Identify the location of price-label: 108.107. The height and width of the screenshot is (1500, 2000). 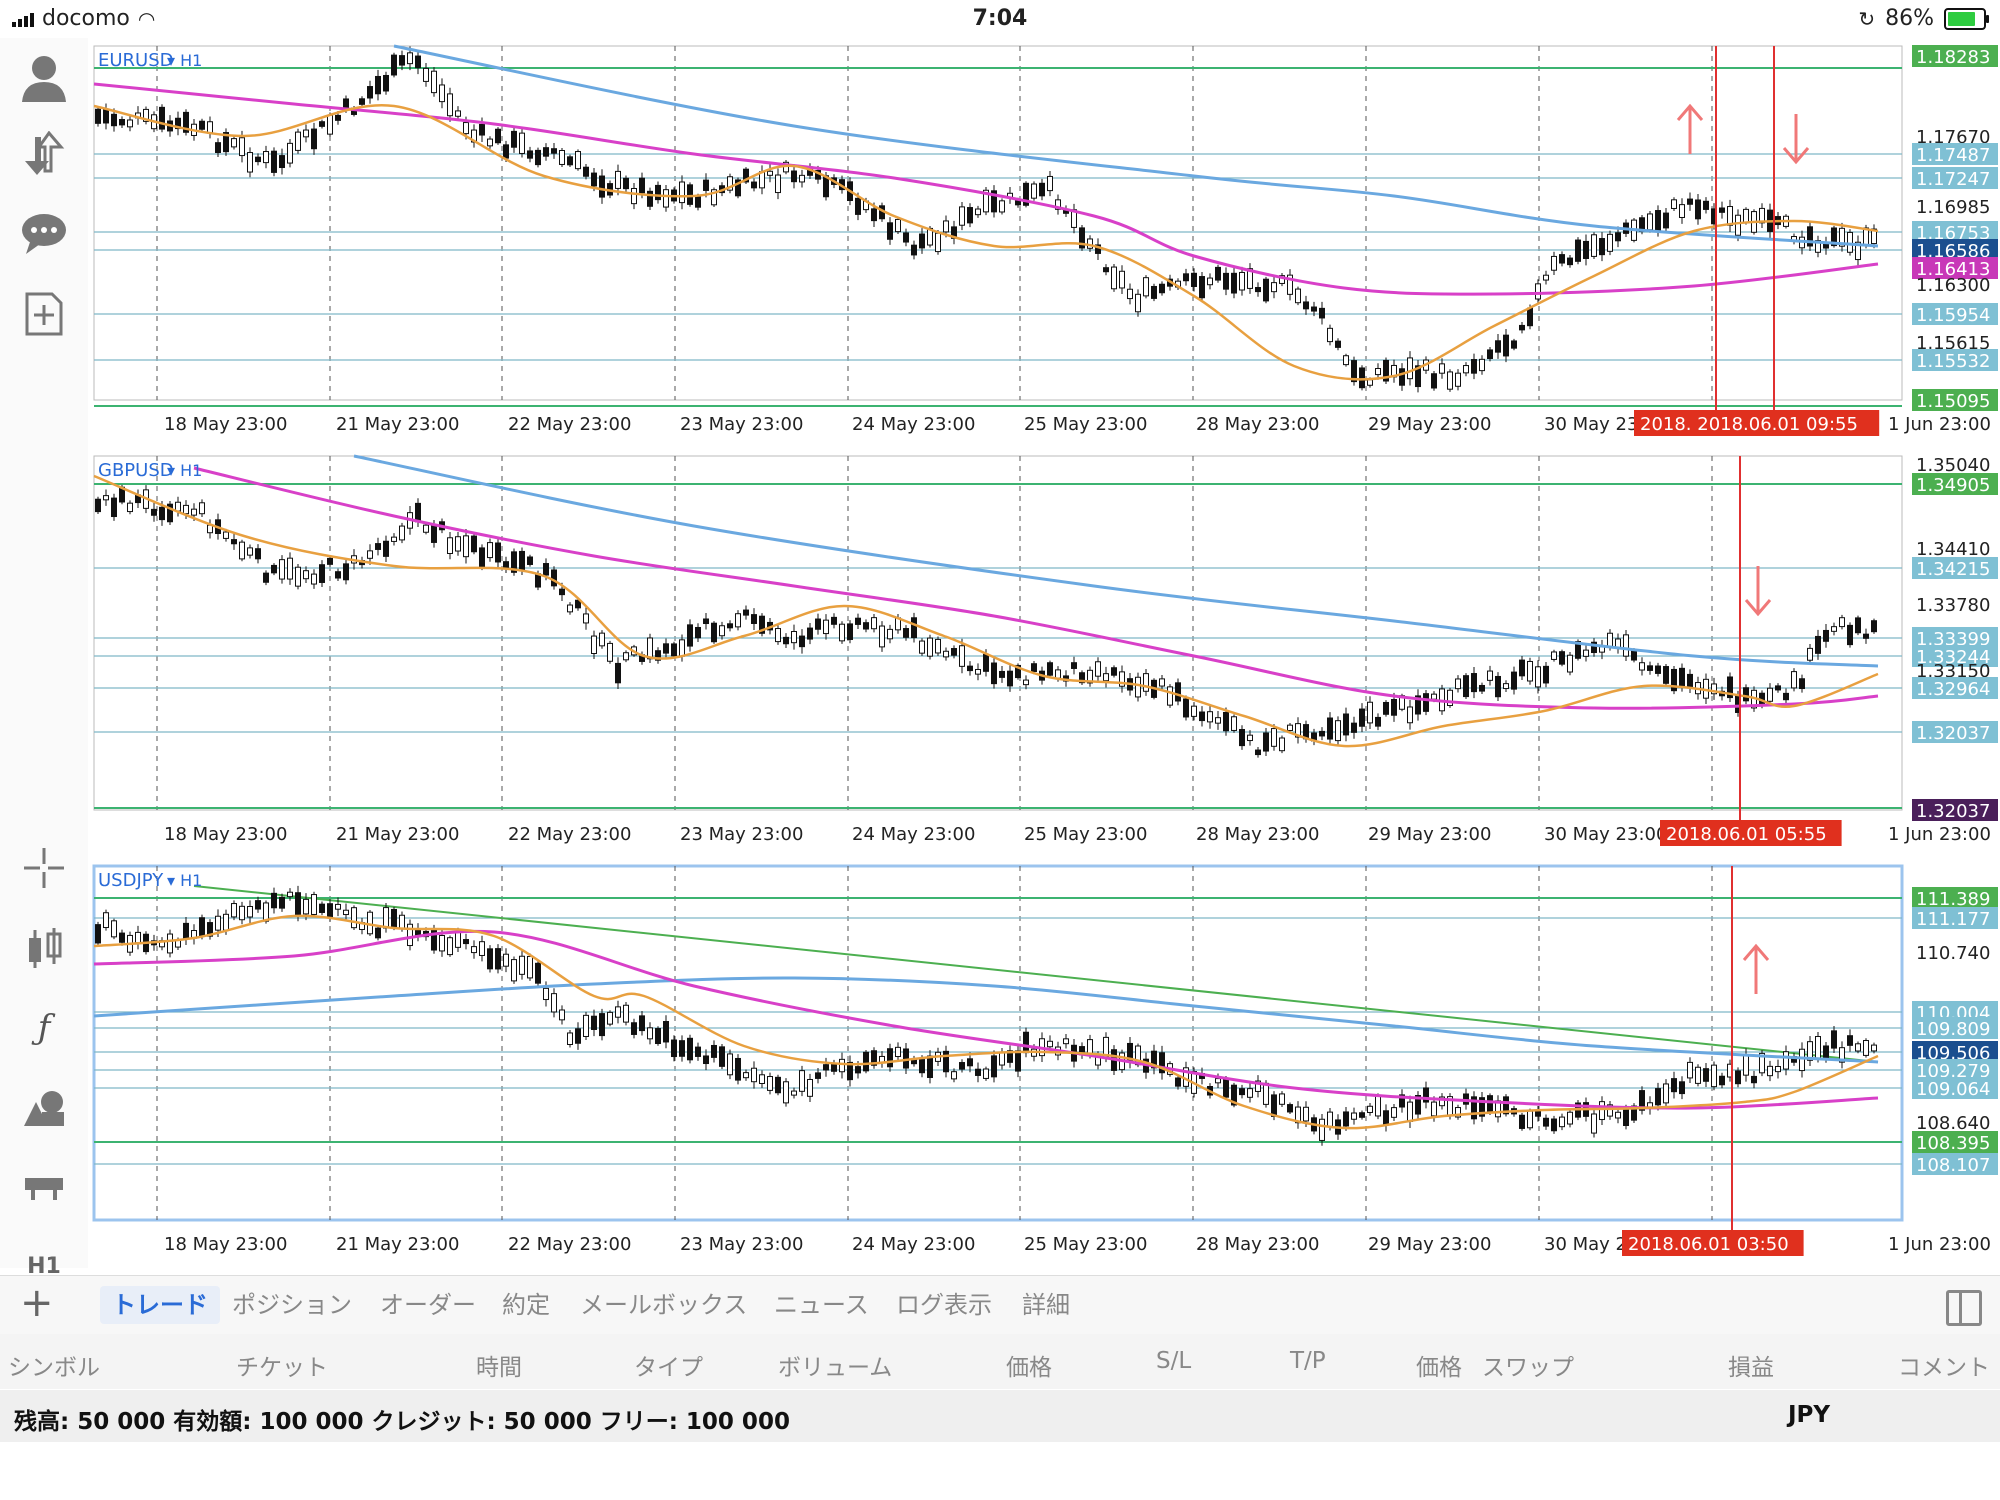
(1953, 1165).